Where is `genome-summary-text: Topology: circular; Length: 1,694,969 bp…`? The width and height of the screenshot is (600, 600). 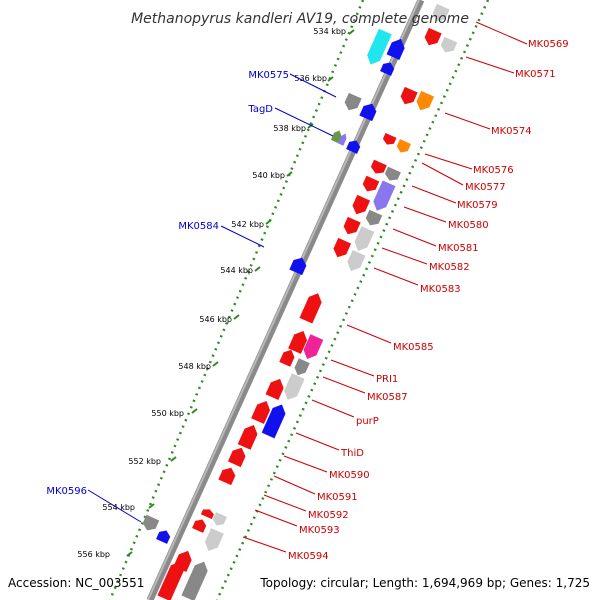 genome-summary-text: Topology: circular; Length: 1,694,969 bp… is located at coordinates (424, 583).